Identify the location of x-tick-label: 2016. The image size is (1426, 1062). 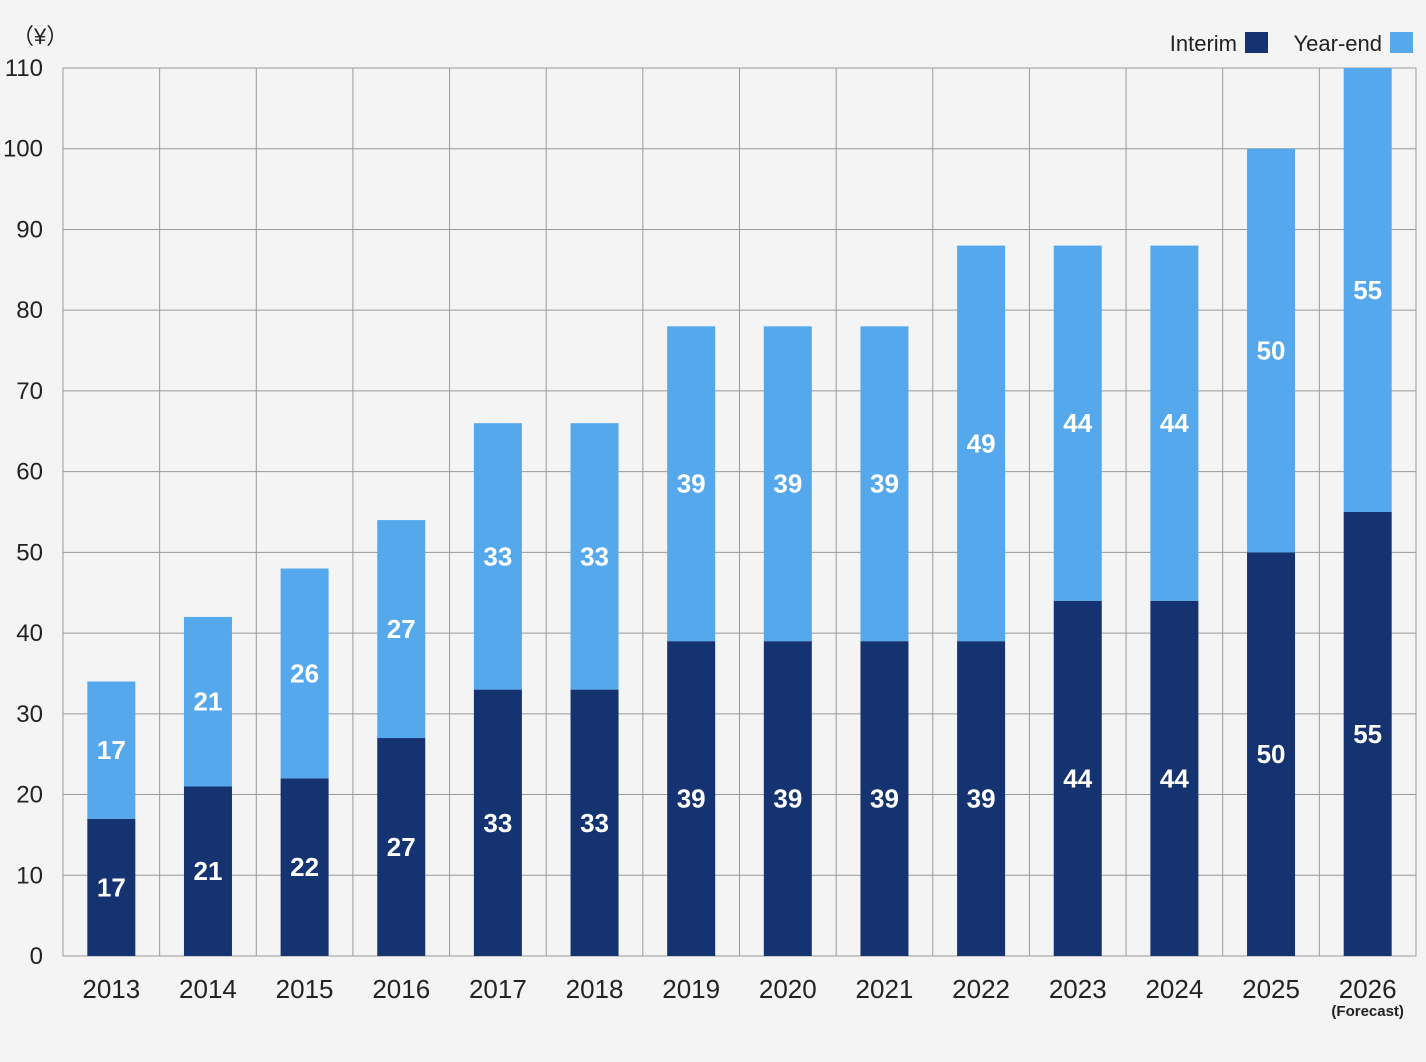
(401, 989).